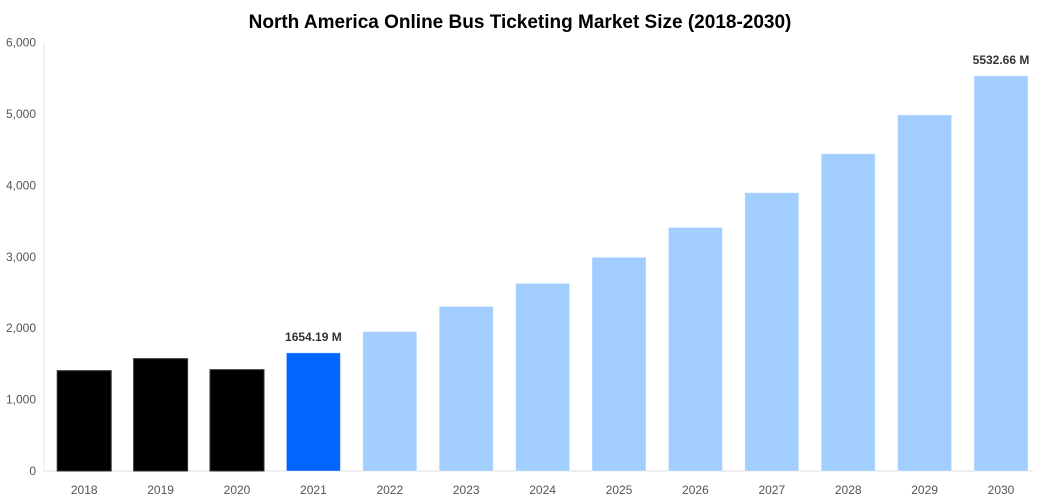 The height and width of the screenshot is (500, 1039). What do you see at coordinates (237, 490) in the screenshot?
I see `x-tick-label: 2020` at bounding box center [237, 490].